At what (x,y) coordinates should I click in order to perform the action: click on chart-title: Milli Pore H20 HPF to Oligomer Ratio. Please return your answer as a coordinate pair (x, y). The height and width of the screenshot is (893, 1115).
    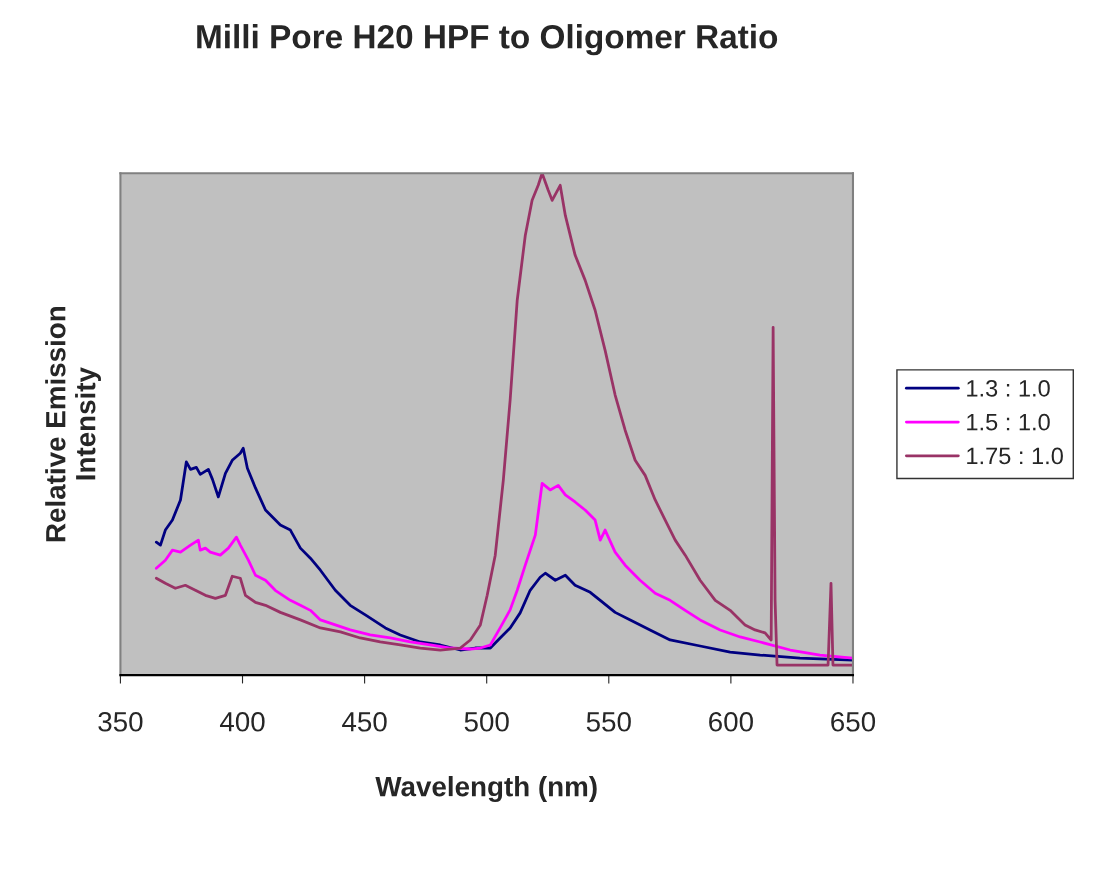
    Looking at the image, I should click on (487, 40).